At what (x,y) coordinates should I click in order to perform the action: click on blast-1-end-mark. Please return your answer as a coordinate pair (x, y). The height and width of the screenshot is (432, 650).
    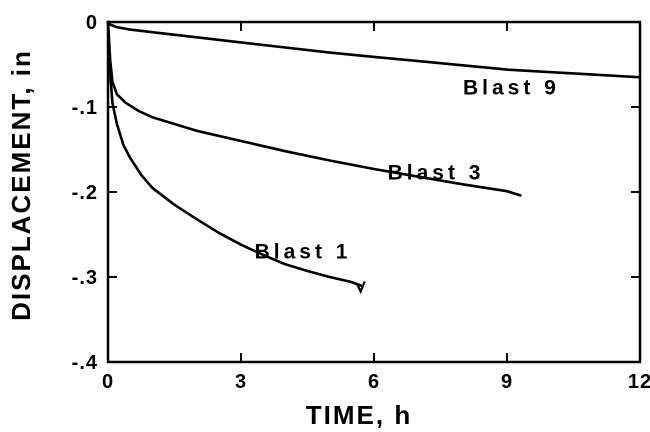
    Looking at the image, I should click on (360, 288).